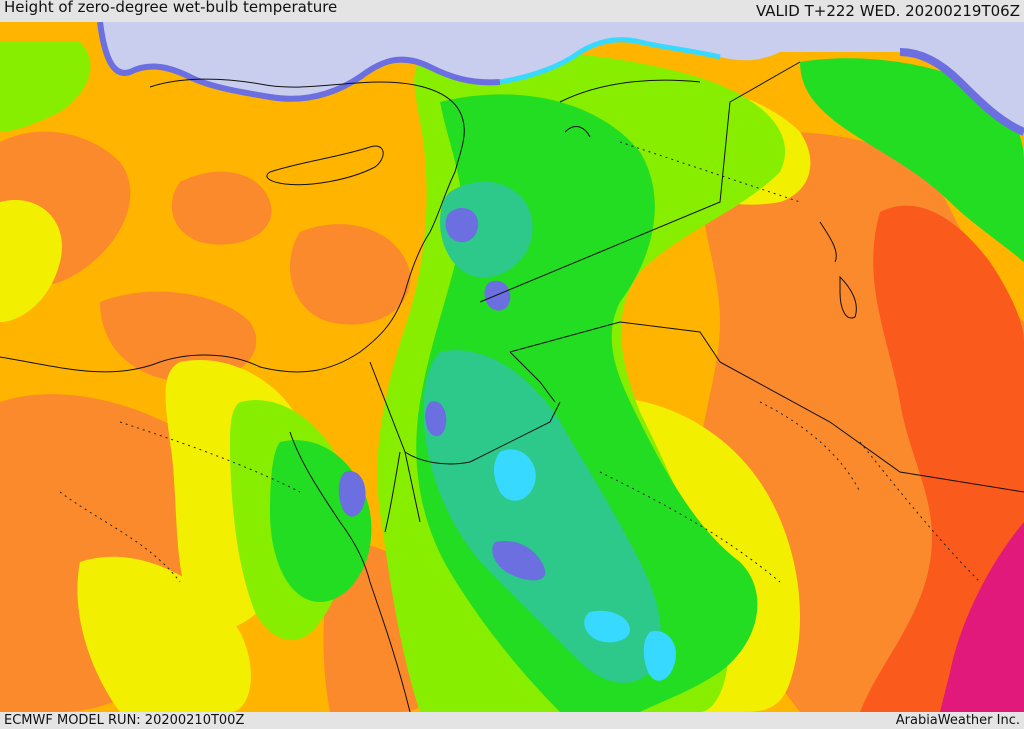 This screenshot has height=729, width=1024. I want to click on magenta-patch, so click(982, 617).